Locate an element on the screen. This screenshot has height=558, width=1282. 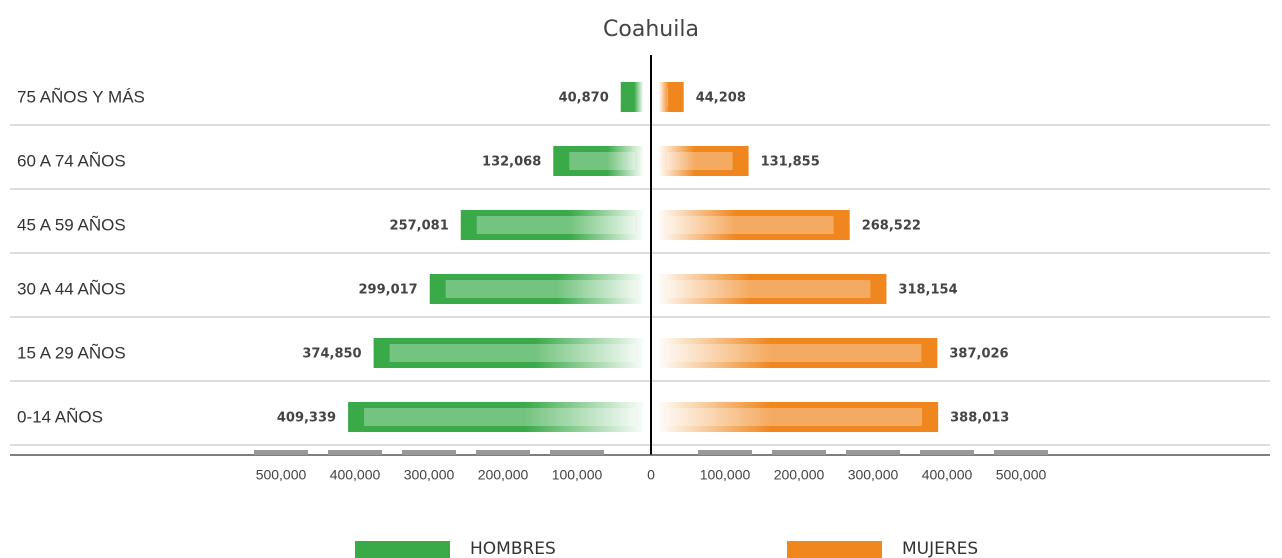
value-label: 40,870 is located at coordinates (584, 98).